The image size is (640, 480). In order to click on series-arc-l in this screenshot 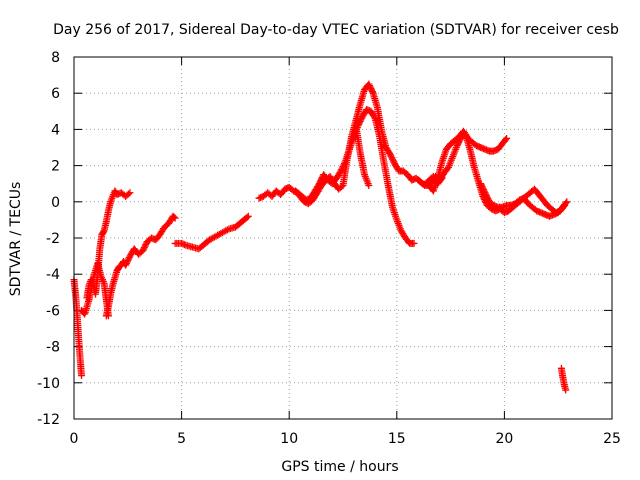, I will do `click(563, 379)`.